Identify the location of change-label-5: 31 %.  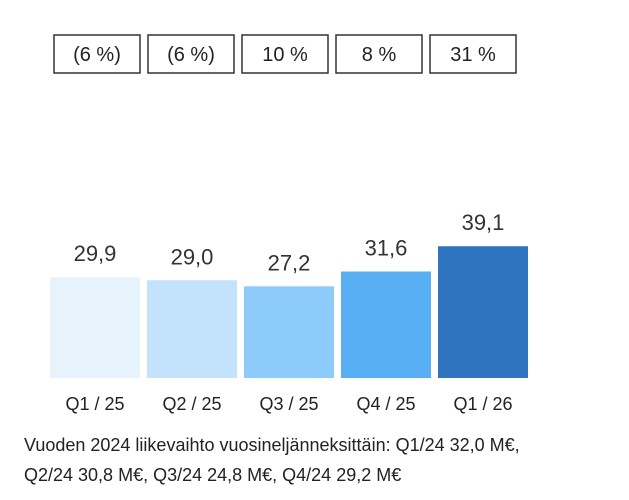
(473, 55).